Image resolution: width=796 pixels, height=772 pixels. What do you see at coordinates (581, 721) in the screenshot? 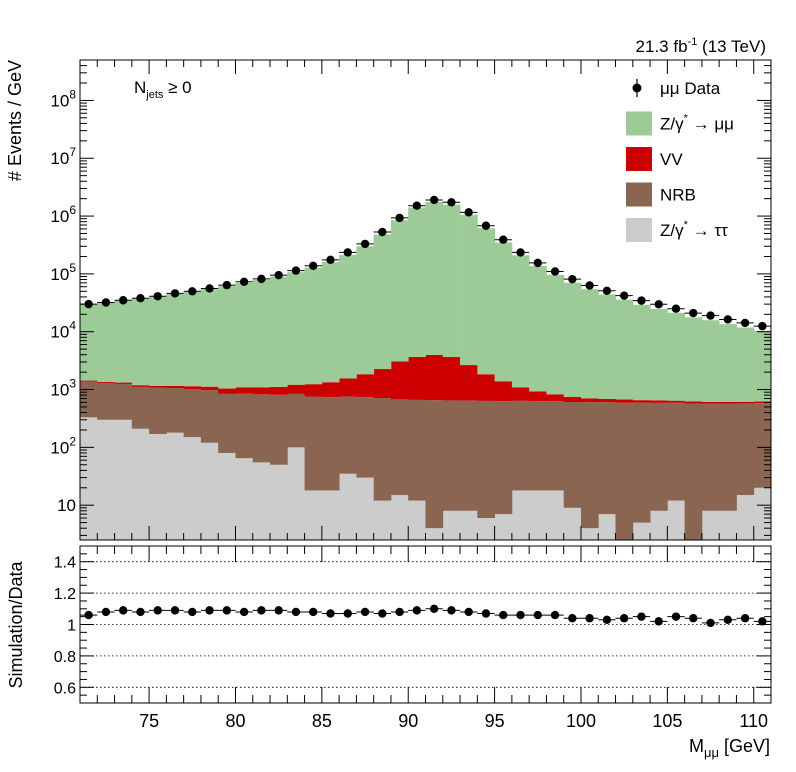
I see `x-tick-label-5: 100` at bounding box center [581, 721].